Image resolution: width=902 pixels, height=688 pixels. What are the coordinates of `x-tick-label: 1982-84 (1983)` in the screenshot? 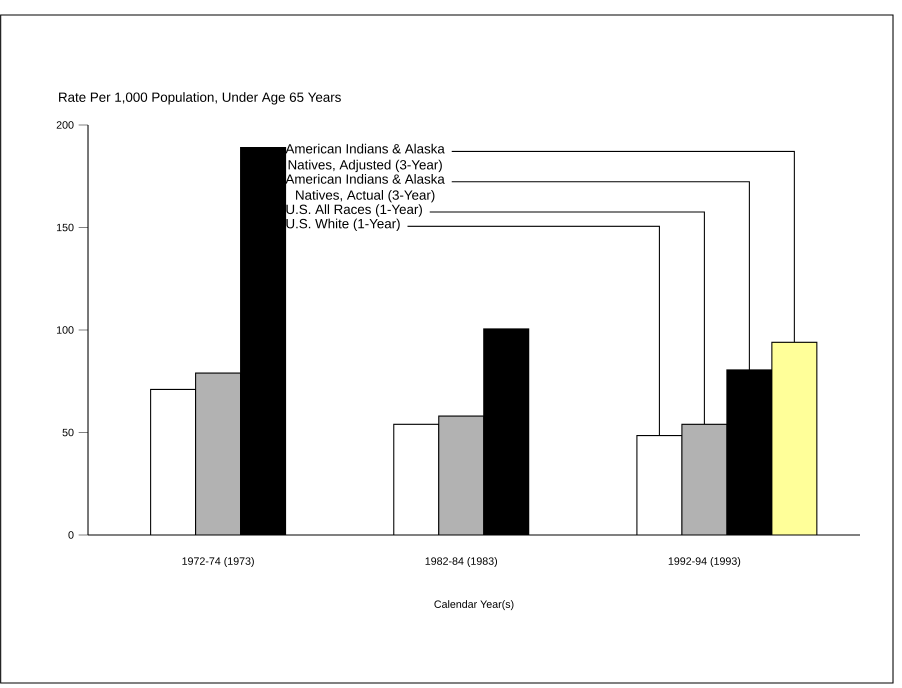 It's located at (462, 562).